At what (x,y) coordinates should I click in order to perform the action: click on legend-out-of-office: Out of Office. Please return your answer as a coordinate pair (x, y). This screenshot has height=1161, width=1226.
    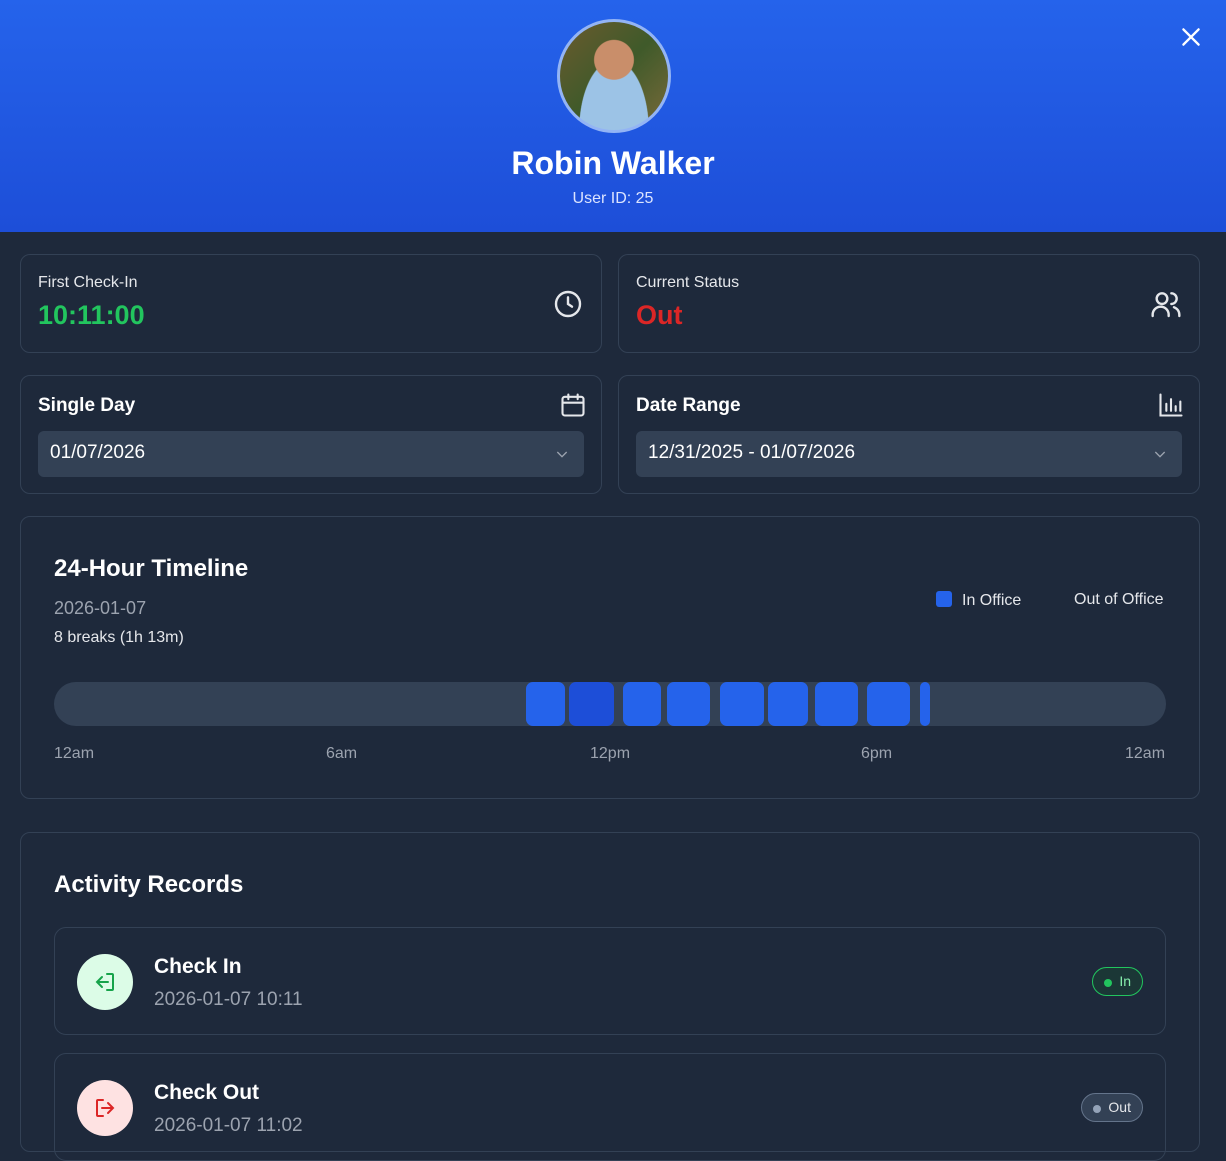
    Looking at the image, I should click on (1119, 599).